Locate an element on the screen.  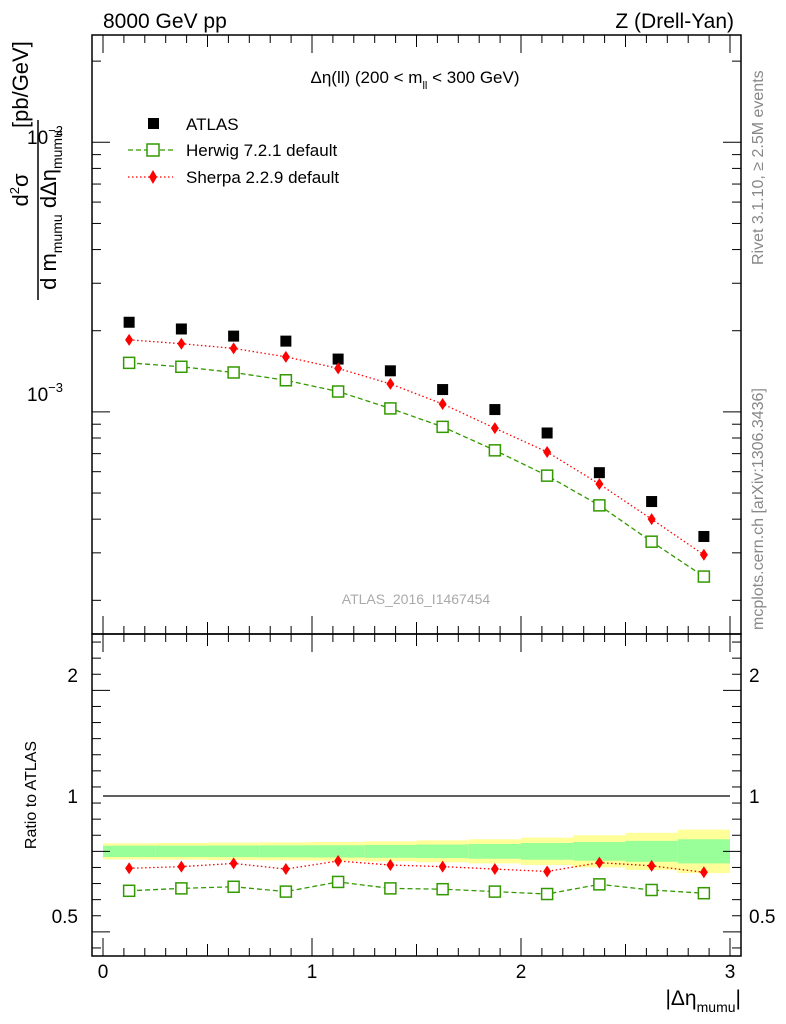
ratio-uncertainty-bands is located at coordinates (416, 851).